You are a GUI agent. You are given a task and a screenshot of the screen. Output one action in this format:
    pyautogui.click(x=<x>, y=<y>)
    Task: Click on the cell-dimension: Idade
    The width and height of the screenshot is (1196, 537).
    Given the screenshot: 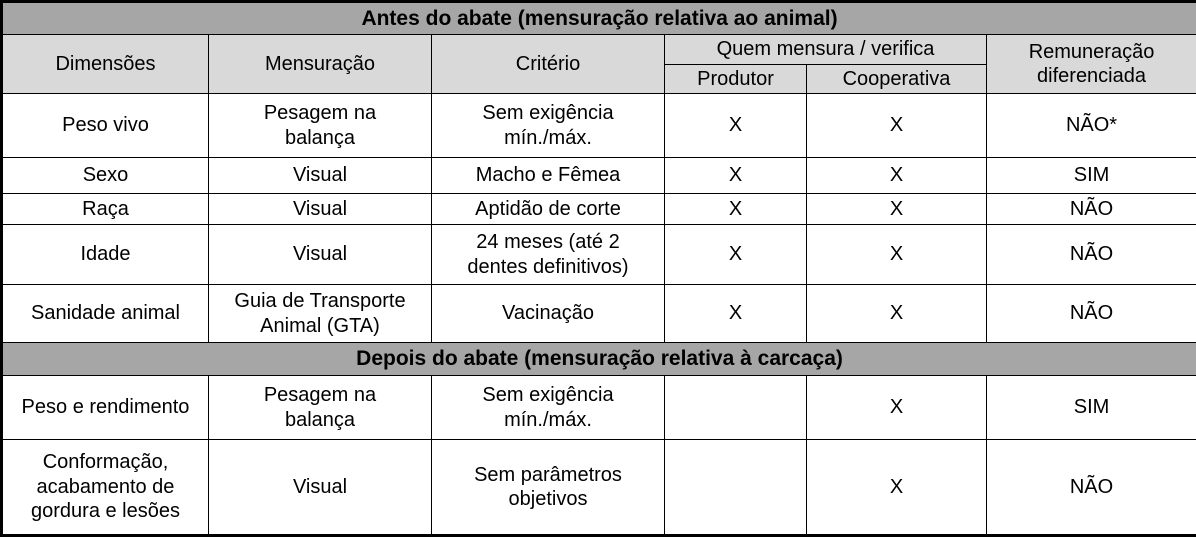 What is the action you would take?
    pyautogui.click(x=105, y=254)
    